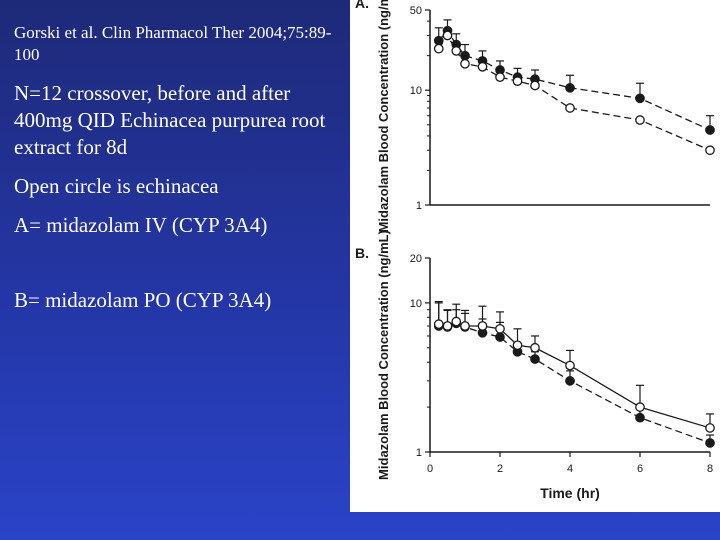 The height and width of the screenshot is (540, 720). What do you see at coordinates (570, 493) in the screenshot?
I see `chartb-x-axis-label: Time (hr)` at bounding box center [570, 493].